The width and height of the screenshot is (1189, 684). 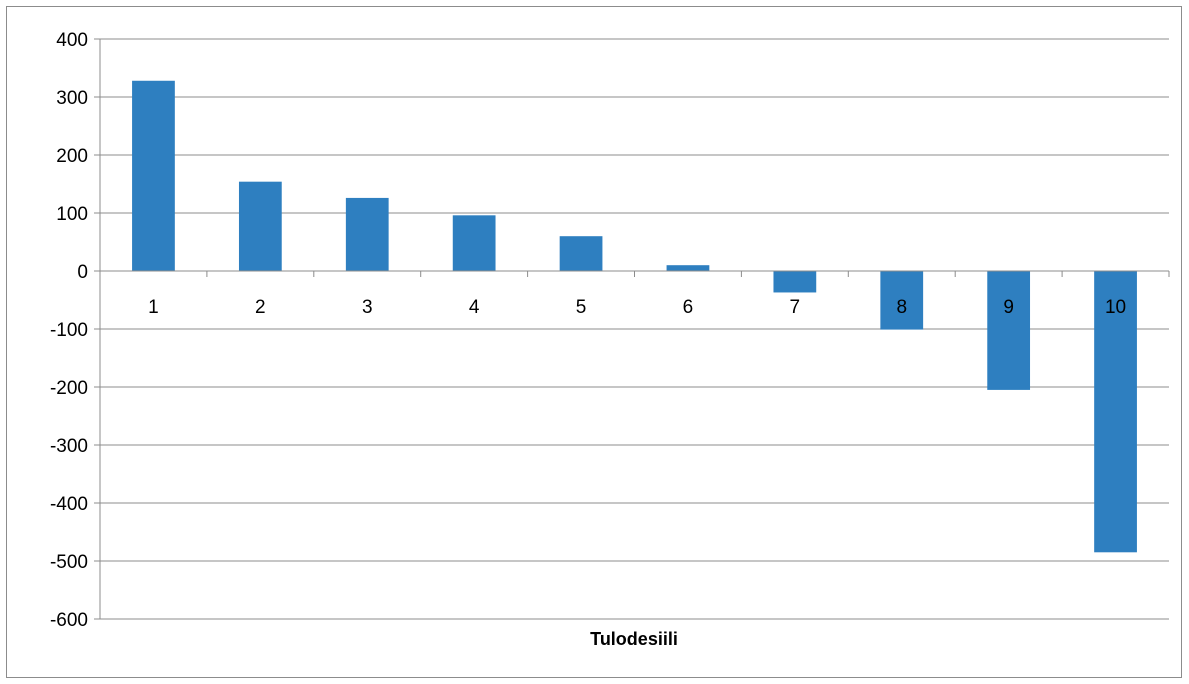 I want to click on y-tick-label: -300, so click(x=69, y=446).